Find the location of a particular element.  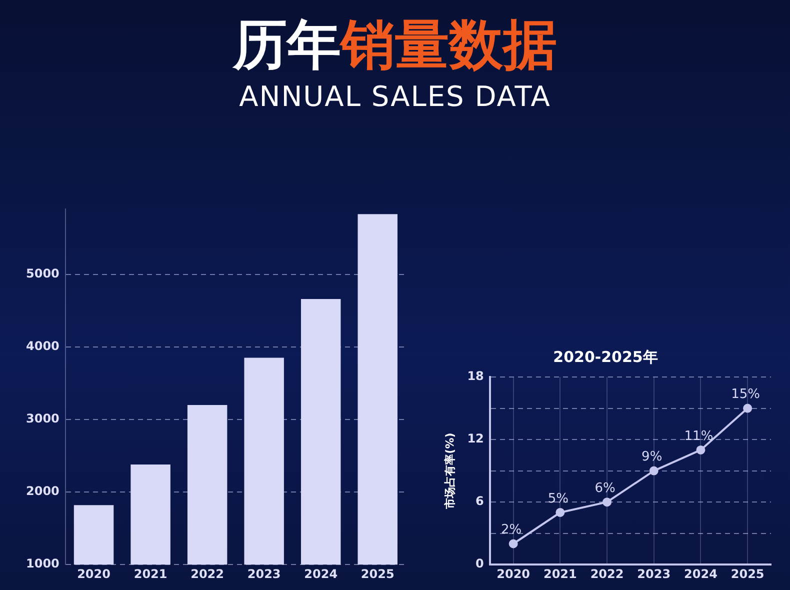

y-tick-label: 3000 is located at coordinates (43, 419).